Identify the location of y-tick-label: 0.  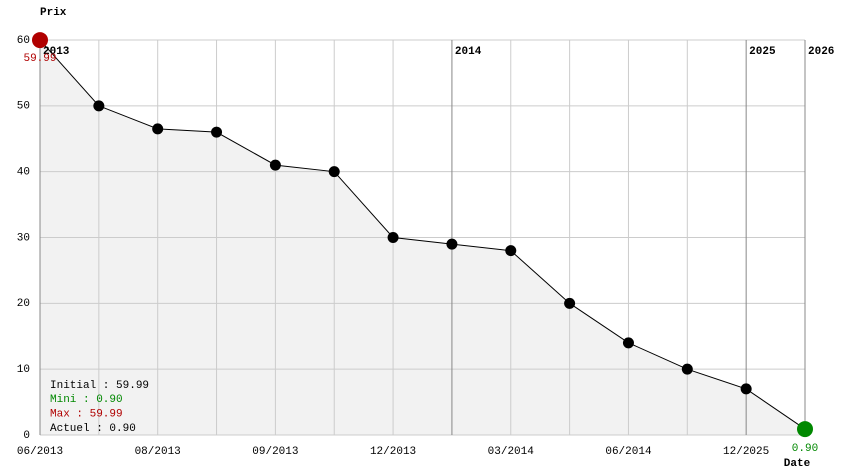
(26, 436).